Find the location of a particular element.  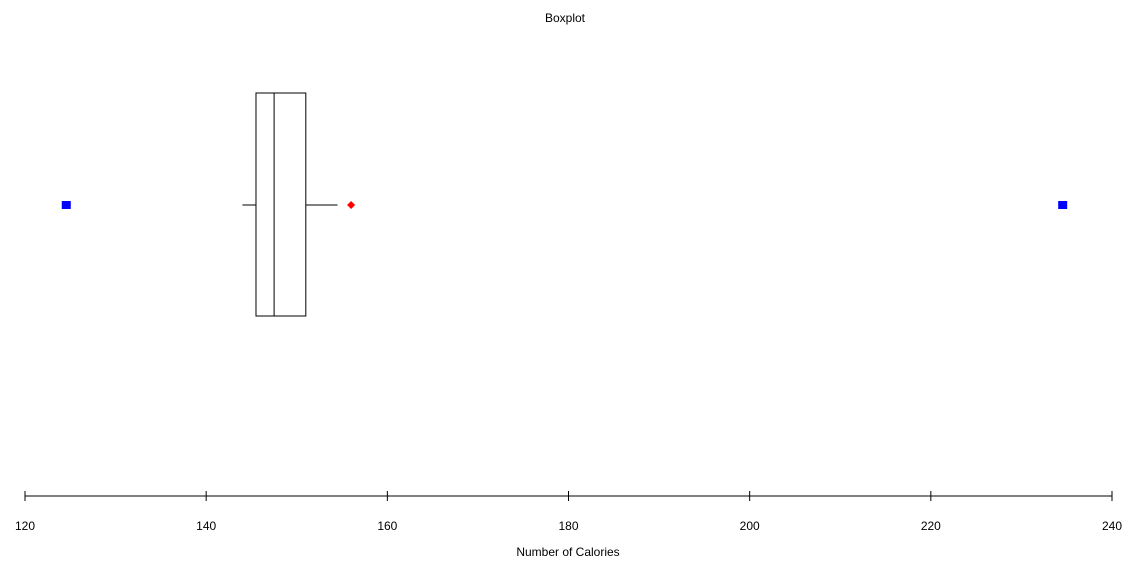

x-axis: 120 140 160 180 200 220 240 is located at coordinates (568, 512).